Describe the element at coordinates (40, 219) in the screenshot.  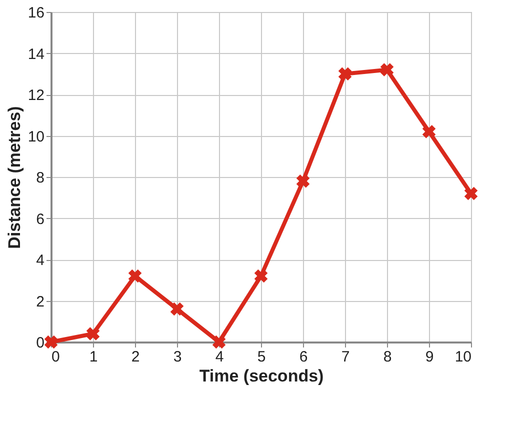
I see `y-tick-label: 6` at that location.